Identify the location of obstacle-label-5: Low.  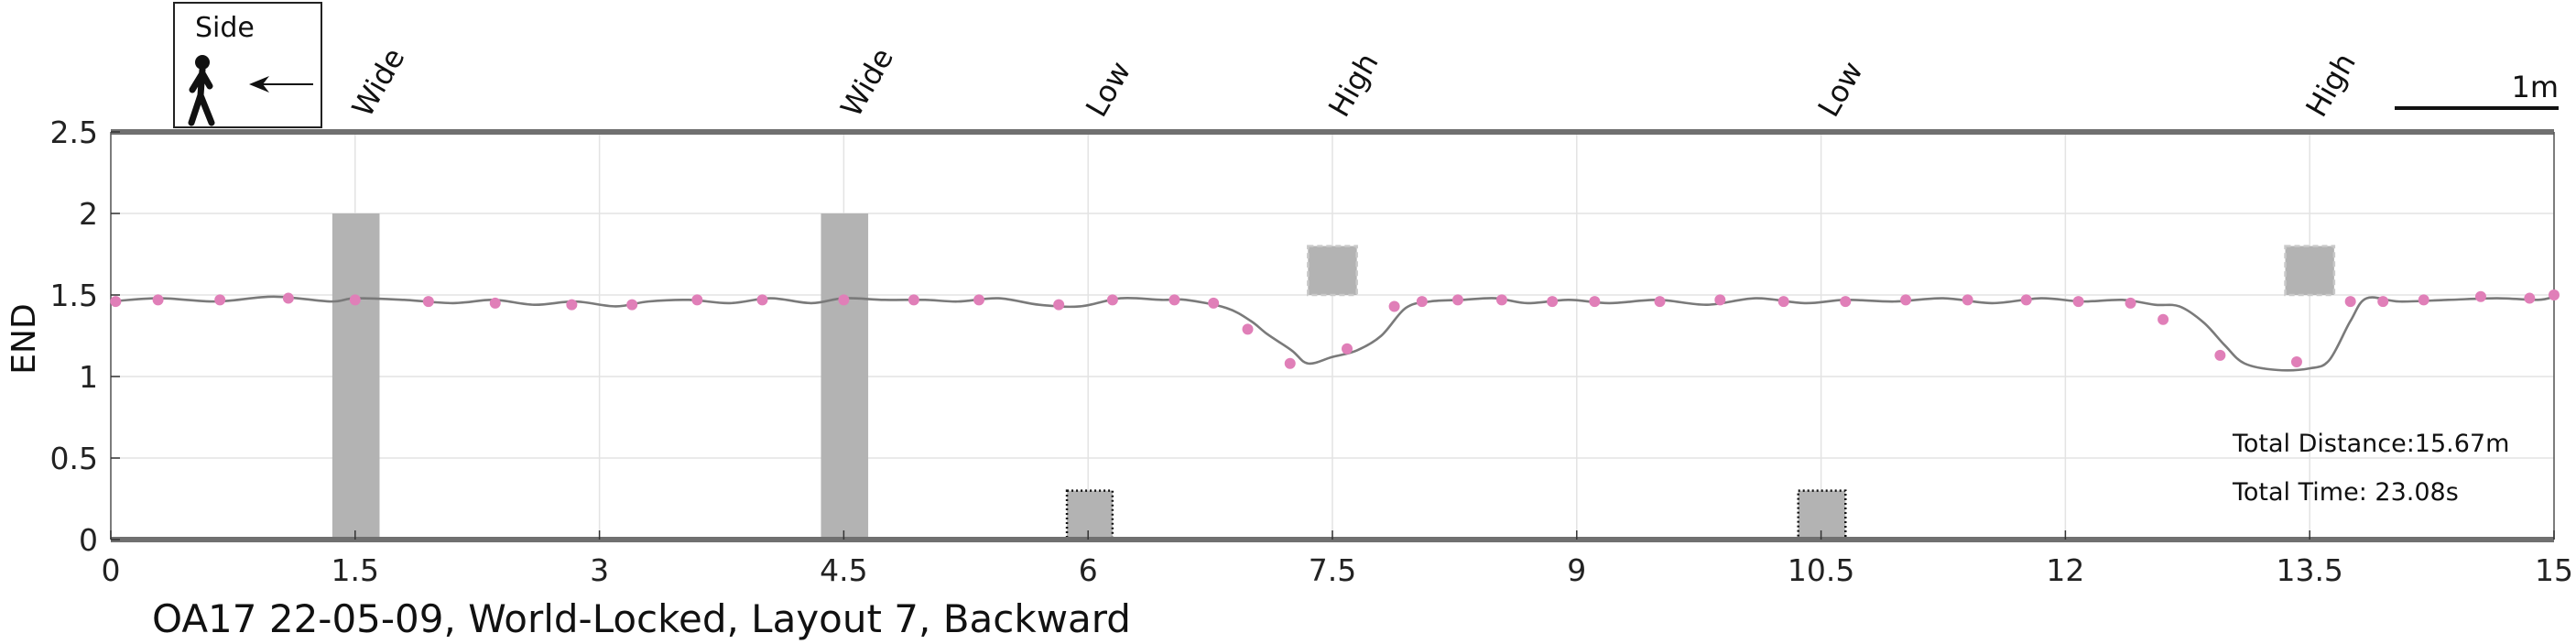
(1840, 89).